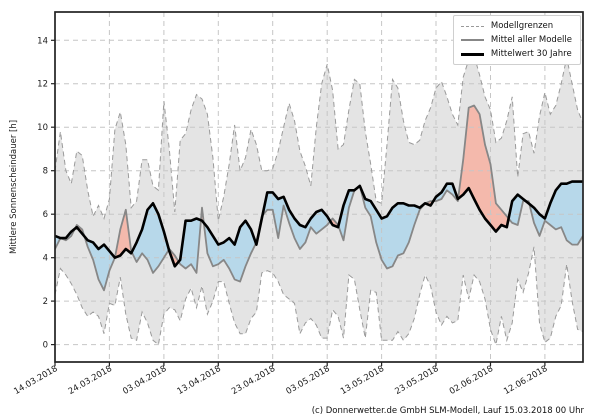  What do you see at coordinates (90, 380) in the screenshot?
I see `x-tick-label: 24.03.2018` at bounding box center [90, 380].